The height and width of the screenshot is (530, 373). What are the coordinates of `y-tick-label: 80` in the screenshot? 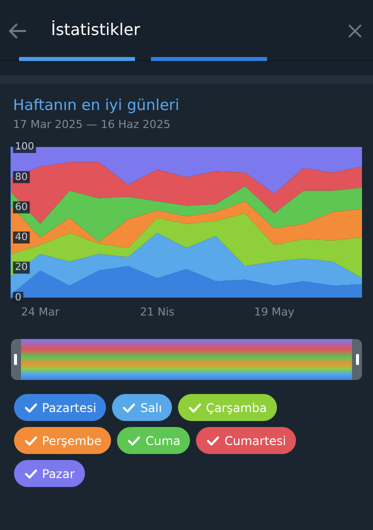 It's located at (21, 177).